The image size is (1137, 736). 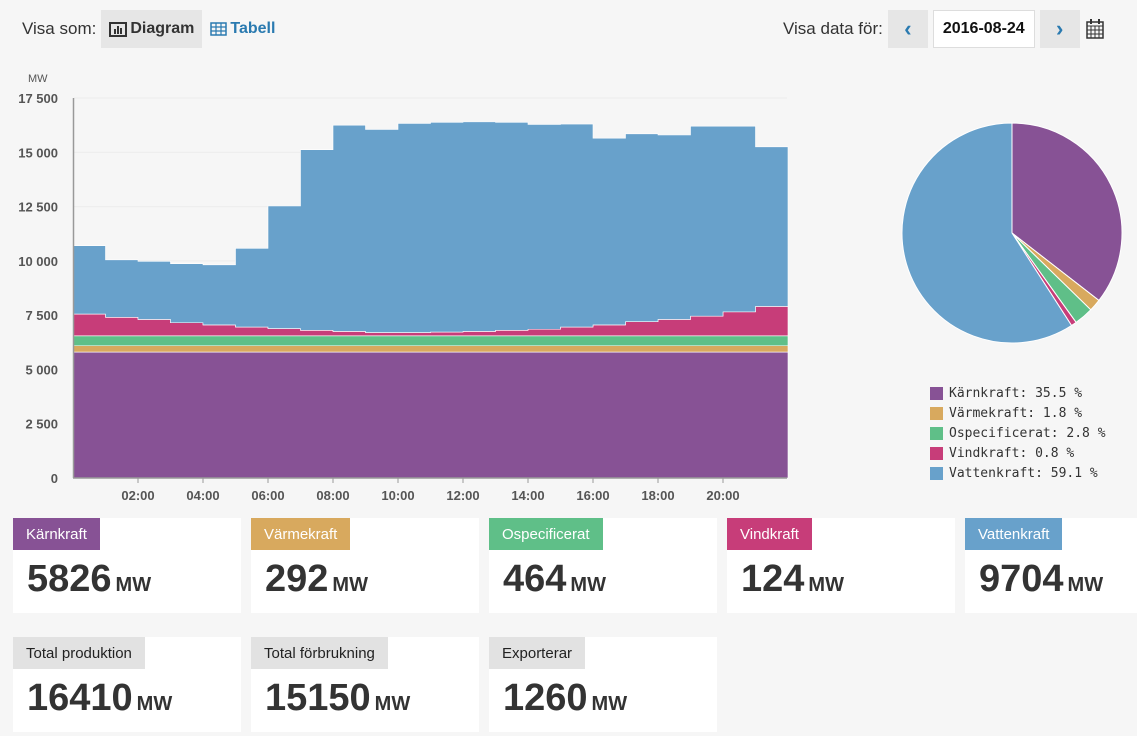 I want to click on stat-card: Vattenkraft 9704 MW, so click(x=1051, y=565).